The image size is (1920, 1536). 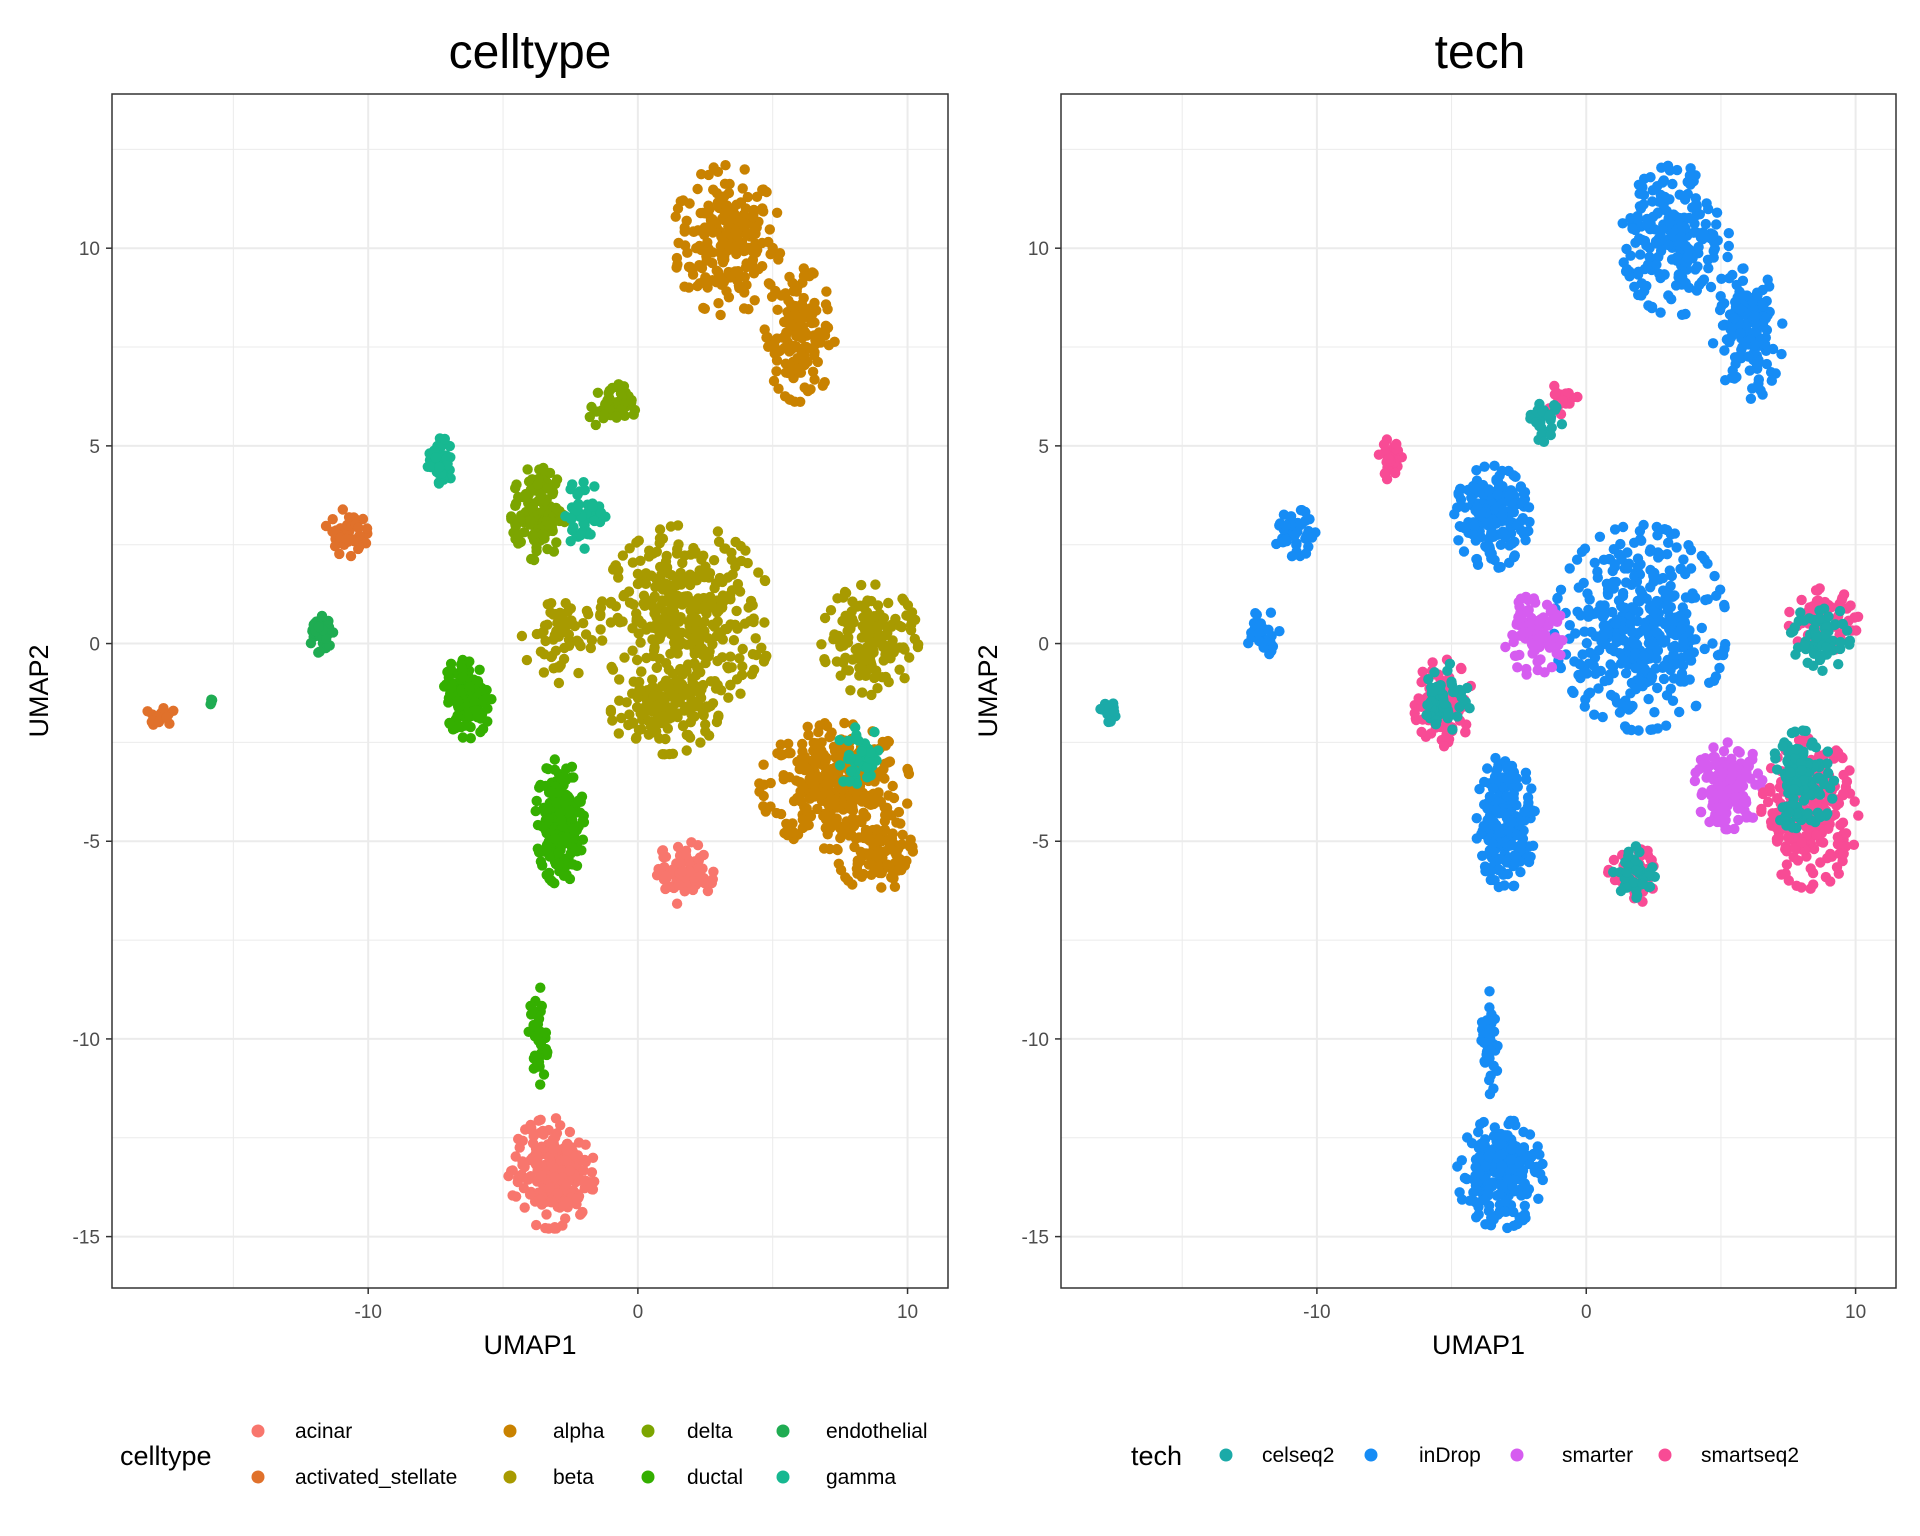 I want to click on cluster-gamma, so click(x=439, y=461).